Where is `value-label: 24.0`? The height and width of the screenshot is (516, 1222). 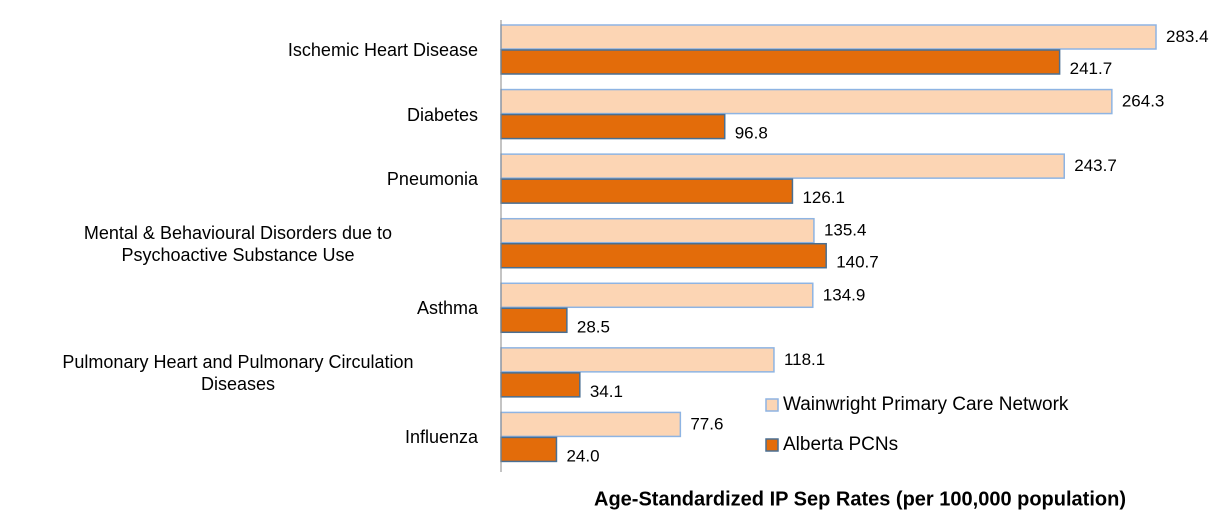
value-label: 24.0 is located at coordinates (582, 455).